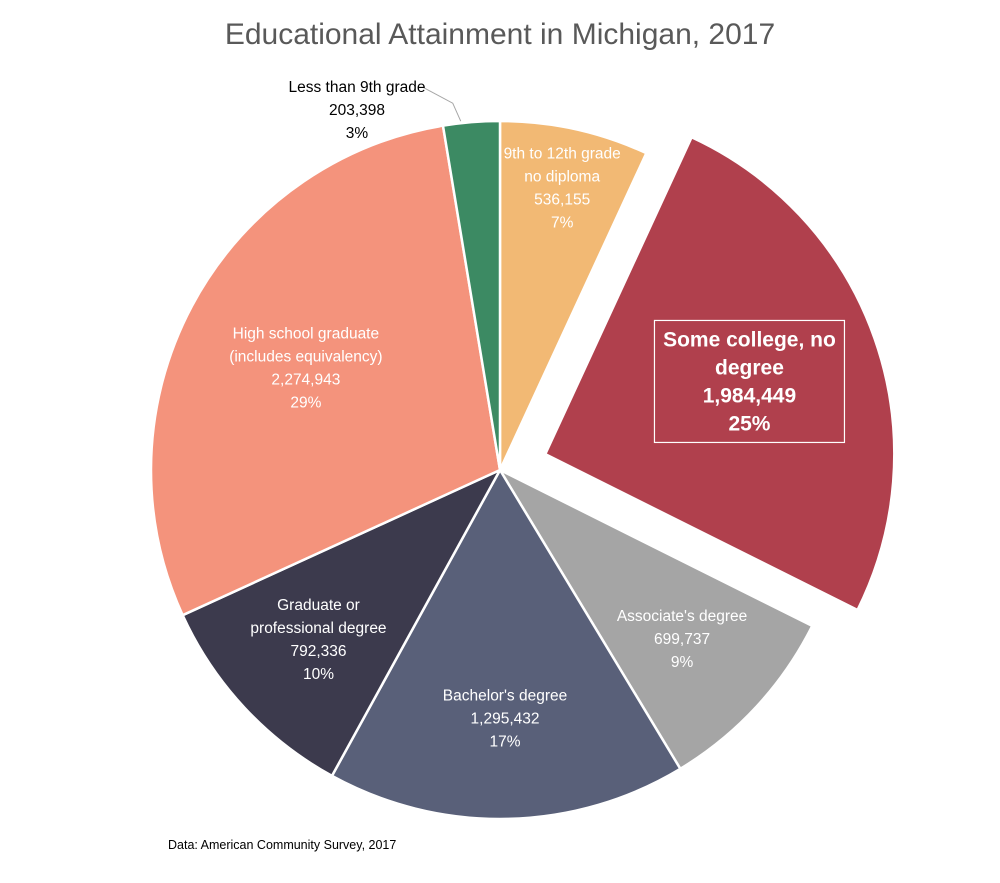 The width and height of the screenshot is (1000, 883). I want to click on chart-footnote: Data: American Community Survey, 2017, so click(282, 845).